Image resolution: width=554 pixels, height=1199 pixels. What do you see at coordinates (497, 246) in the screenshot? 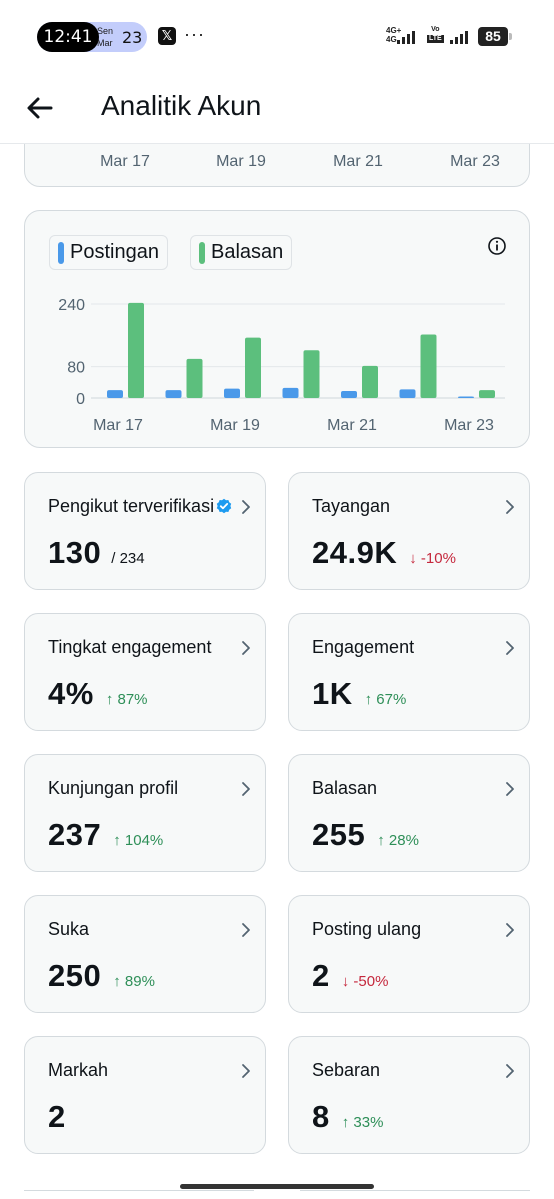
I see `info-icon` at bounding box center [497, 246].